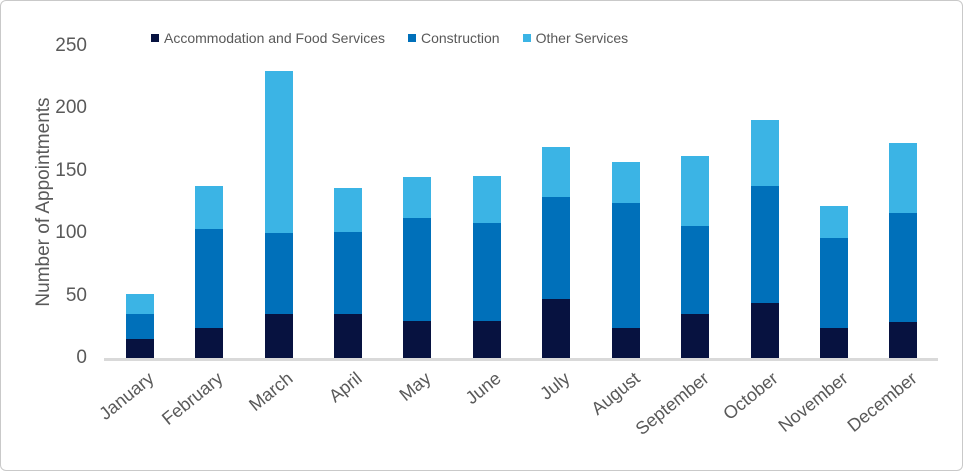 This screenshot has width=963, height=471. Describe the element at coordinates (71, 233) in the screenshot. I see `y-tick-label: 100` at that location.